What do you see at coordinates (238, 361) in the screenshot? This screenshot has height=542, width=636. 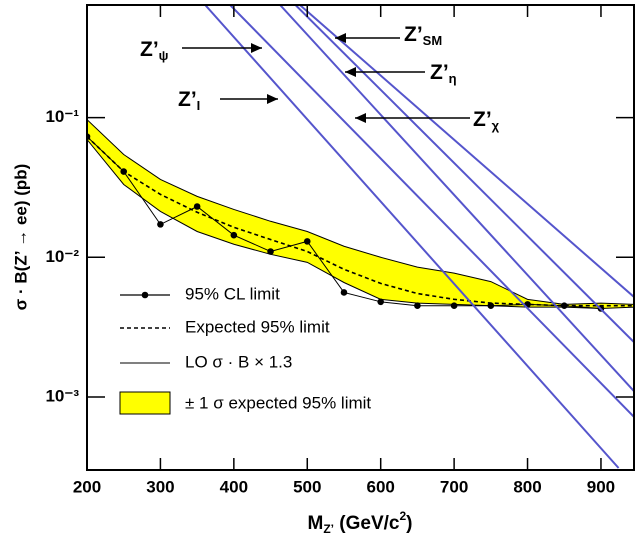 I see `legend-label: LO σ · B × 1.3` at bounding box center [238, 361].